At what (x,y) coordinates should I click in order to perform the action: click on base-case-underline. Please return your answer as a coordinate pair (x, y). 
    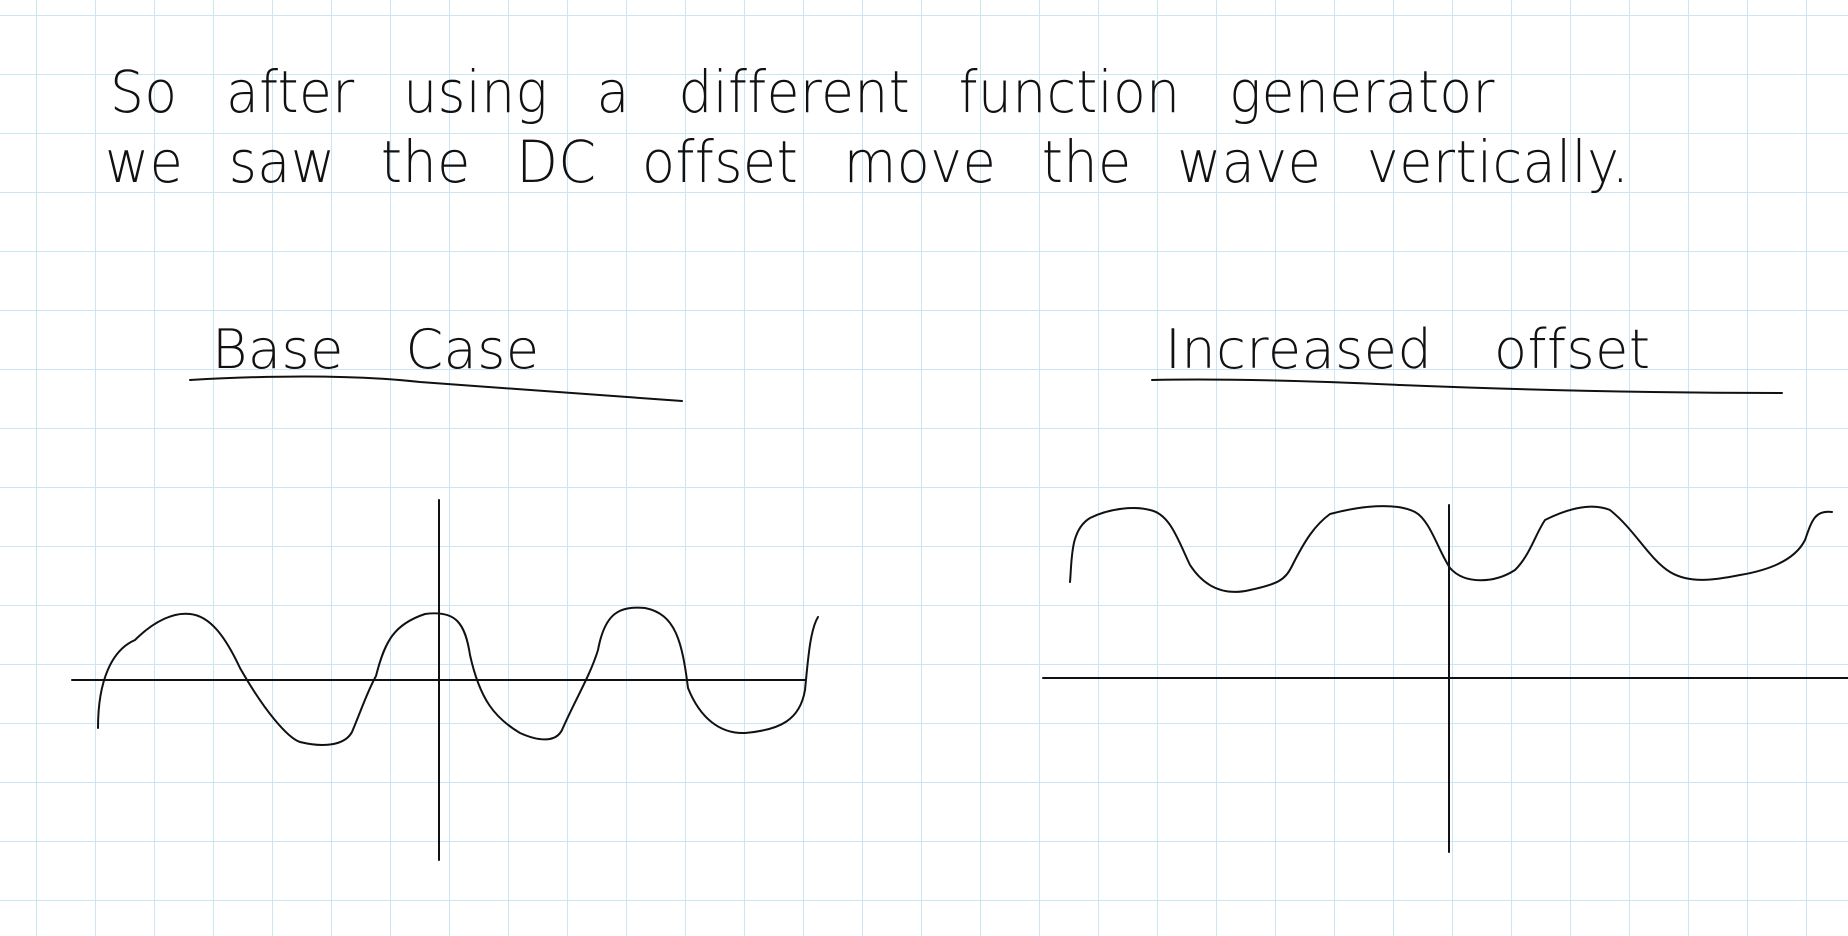
    Looking at the image, I should click on (436, 388).